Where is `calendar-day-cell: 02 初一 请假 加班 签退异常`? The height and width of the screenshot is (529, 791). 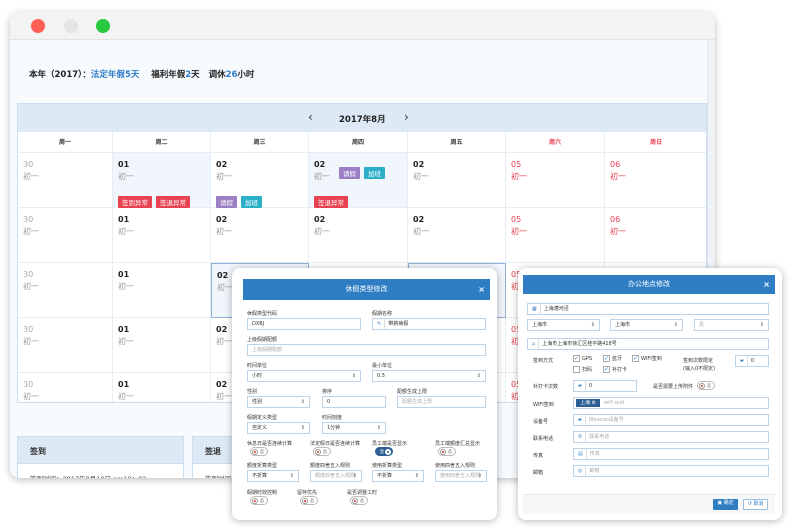 calendar-day-cell: 02 初一 请假 加班 签退异常 is located at coordinates (358, 180).